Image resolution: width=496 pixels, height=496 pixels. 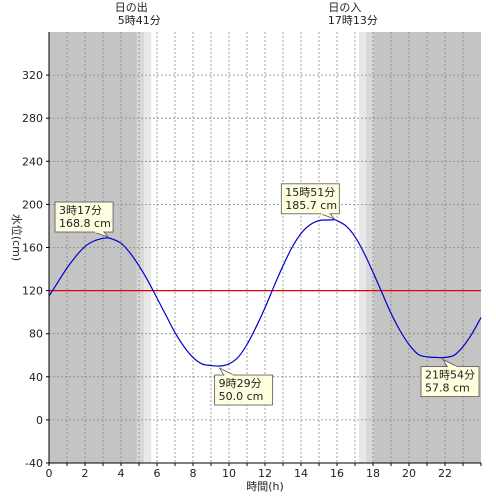 What do you see at coordinates (193, 473) in the screenshot?
I see `x-tick-label: 8` at bounding box center [193, 473].